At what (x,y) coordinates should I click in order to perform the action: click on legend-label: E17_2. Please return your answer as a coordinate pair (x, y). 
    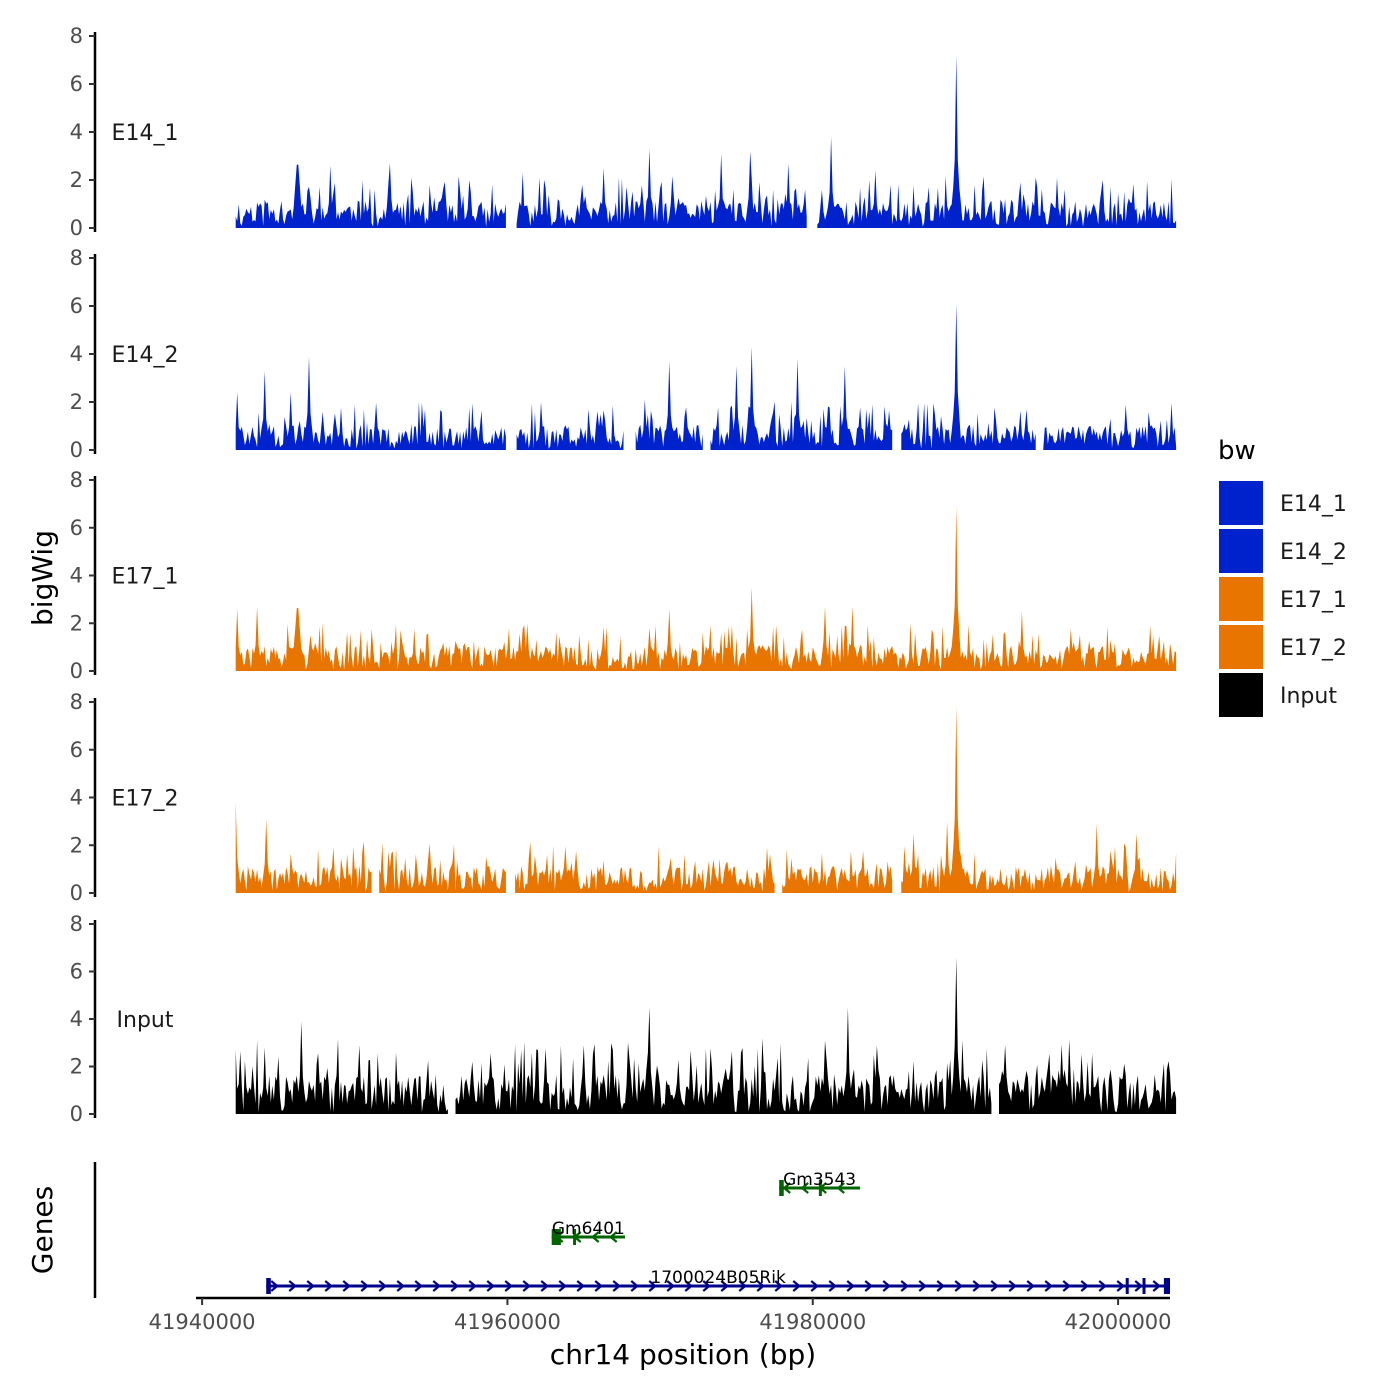
    Looking at the image, I should click on (1313, 648).